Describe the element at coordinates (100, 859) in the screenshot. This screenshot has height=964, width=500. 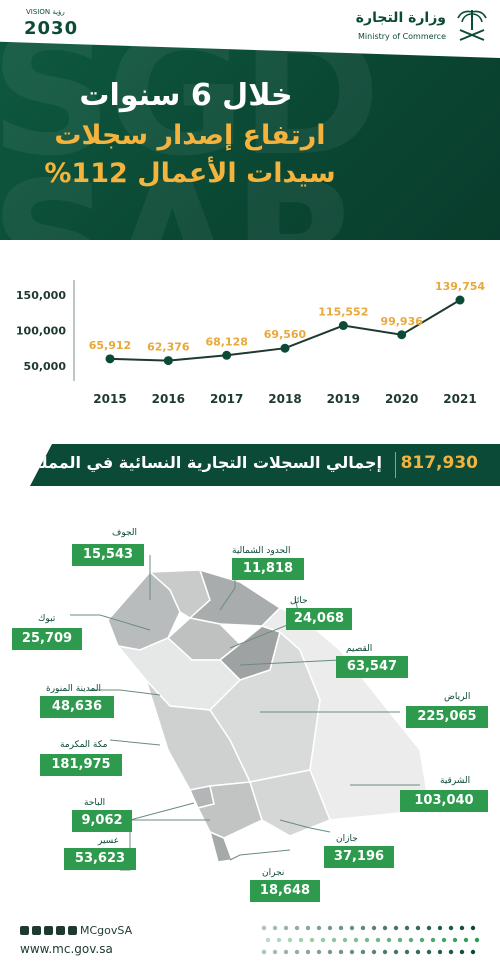
I see `region-value-asir: 53,623` at that location.